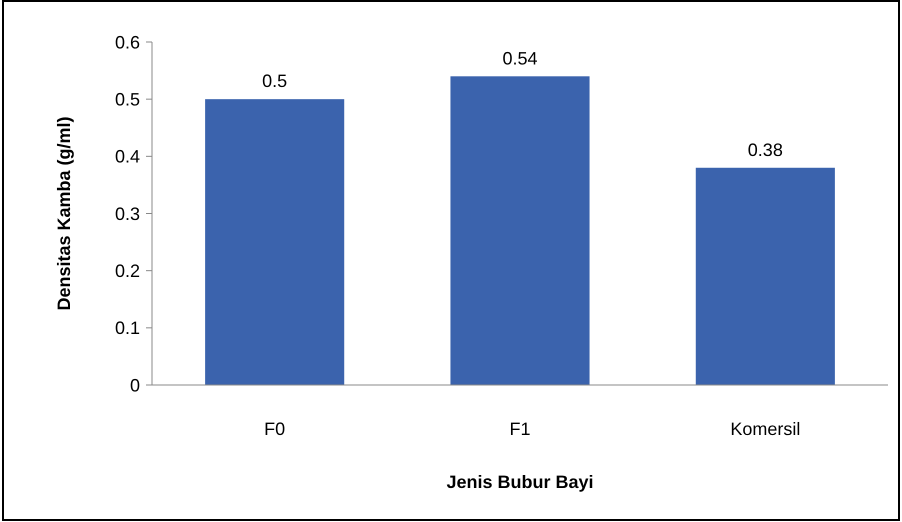  Describe the element at coordinates (135, 385) in the screenshot. I see `y-tick-label: 0` at that location.